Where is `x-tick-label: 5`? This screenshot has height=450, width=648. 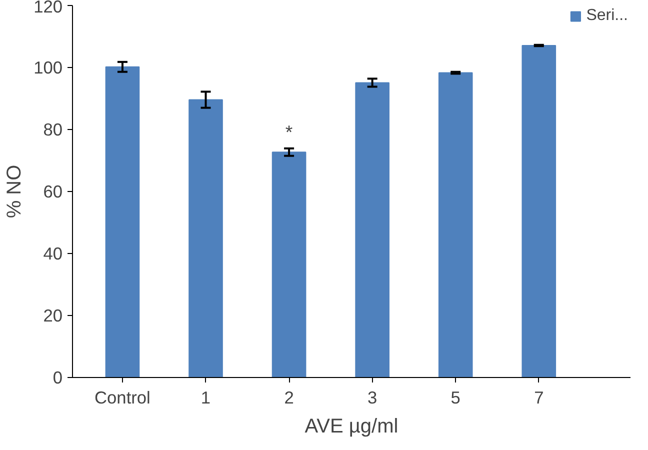 x-tick-label: 5 is located at coordinates (455, 398).